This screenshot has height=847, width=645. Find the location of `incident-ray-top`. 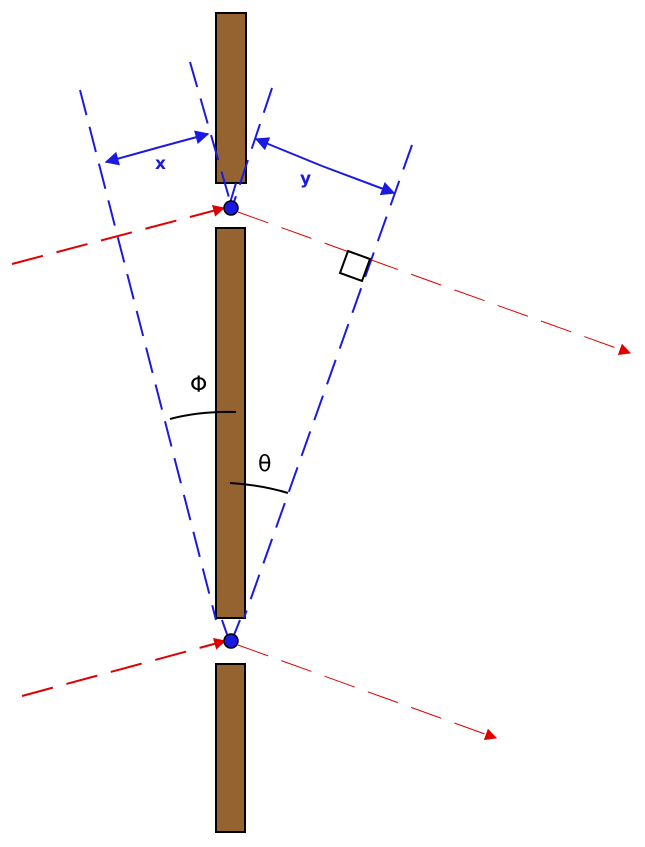

incident-ray-top is located at coordinates (118, 234).